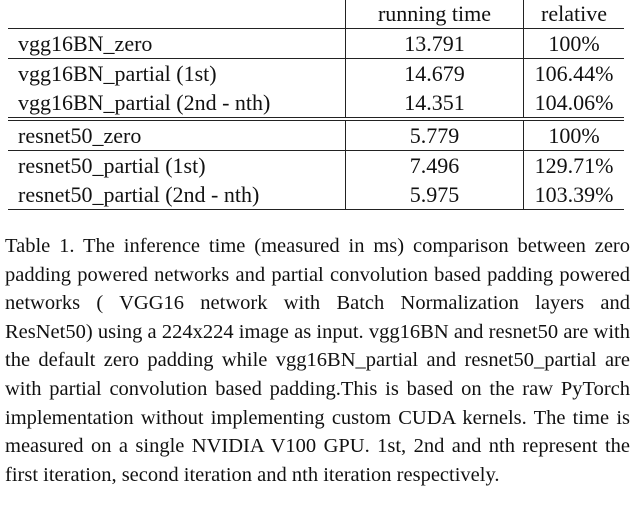  What do you see at coordinates (434, 73) in the screenshot?
I see `cell-running-time: 14.679` at bounding box center [434, 73].